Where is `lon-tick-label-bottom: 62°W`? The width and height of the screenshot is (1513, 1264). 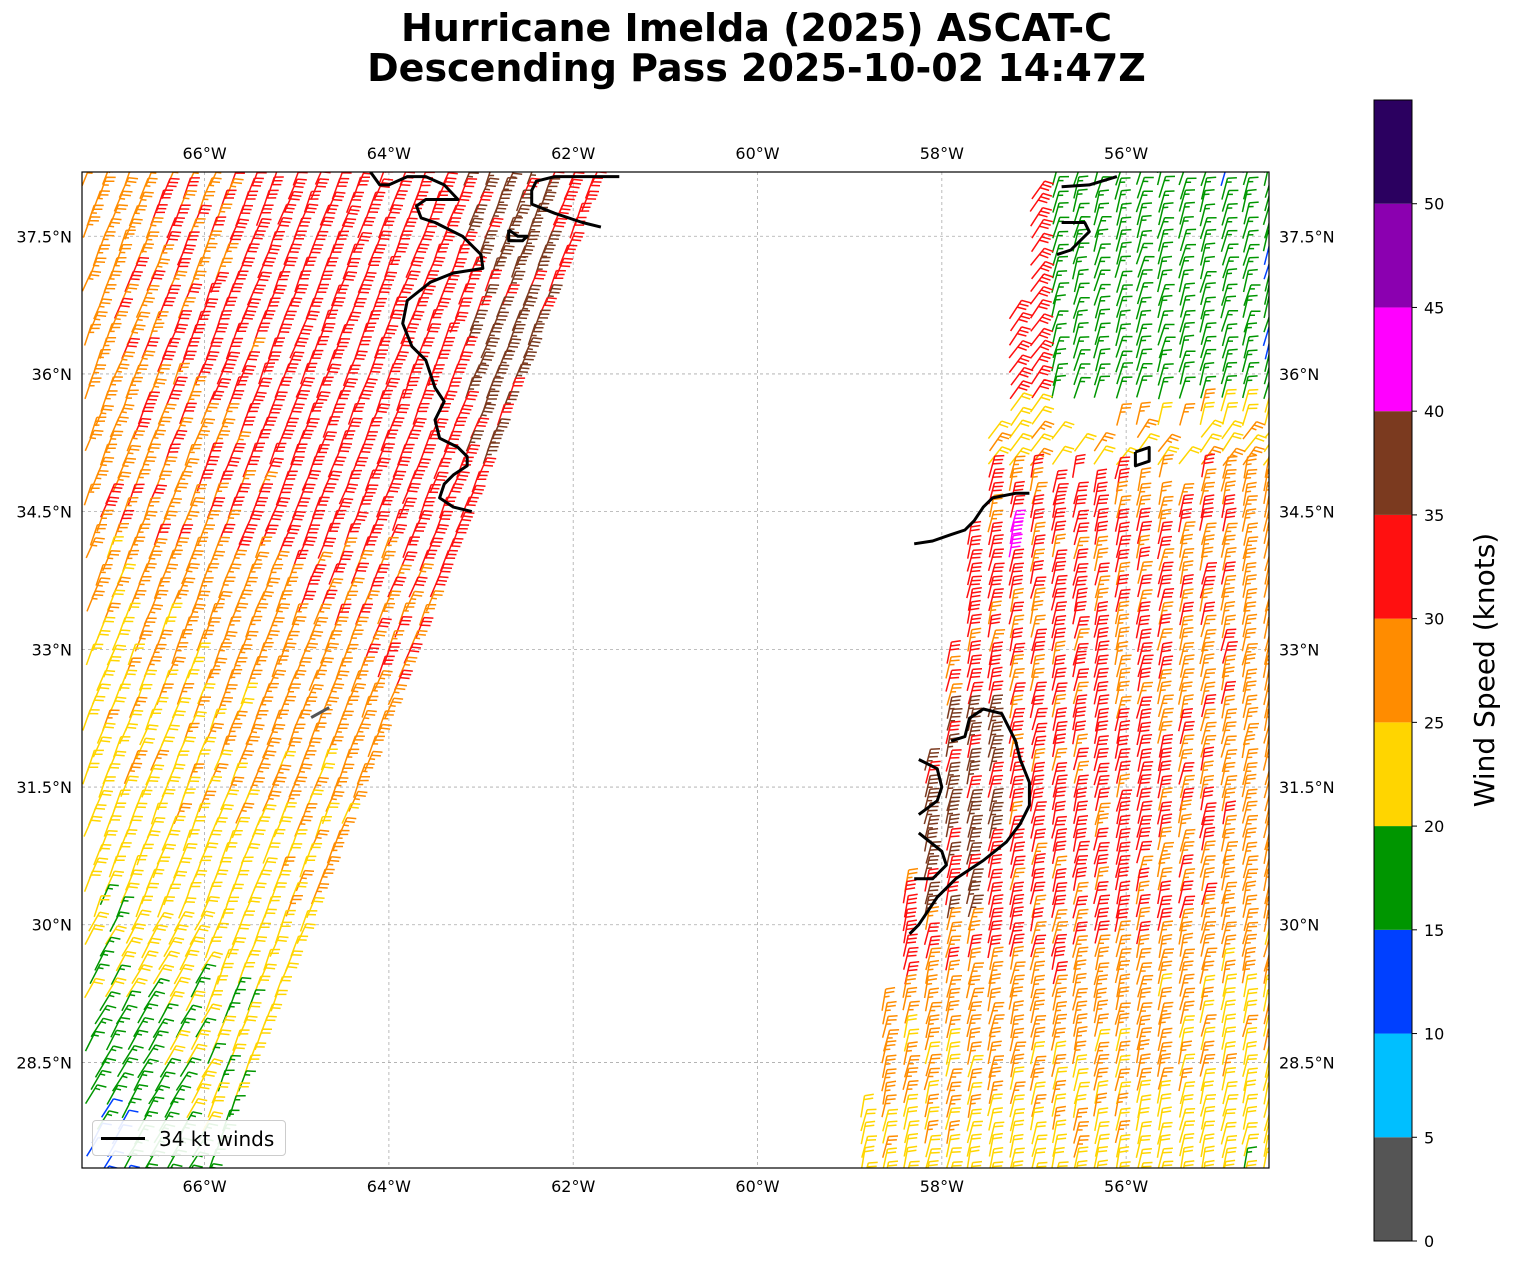 lon-tick-label-bottom: 62°W is located at coordinates (573, 1186).